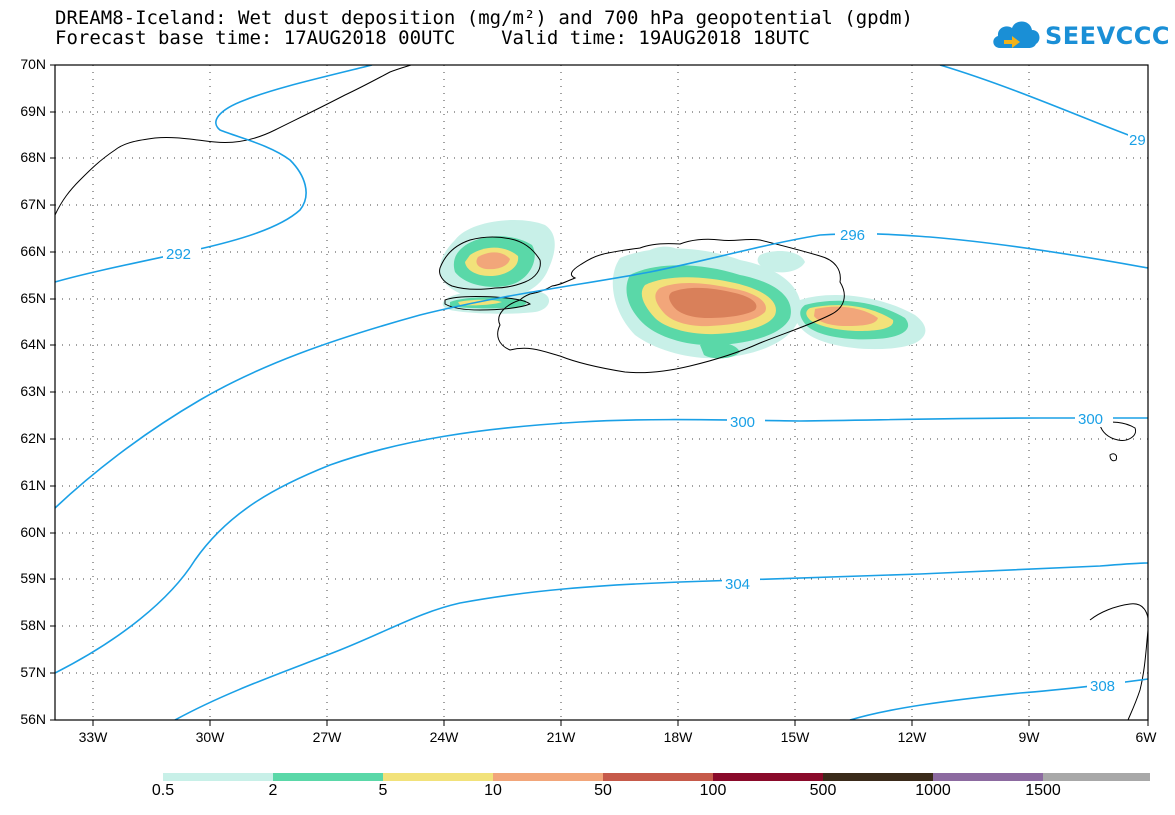 The height and width of the screenshot is (815, 1175). Describe the element at coordinates (671, 306) in the screenshot. I see `iceland-coastline` at that location.